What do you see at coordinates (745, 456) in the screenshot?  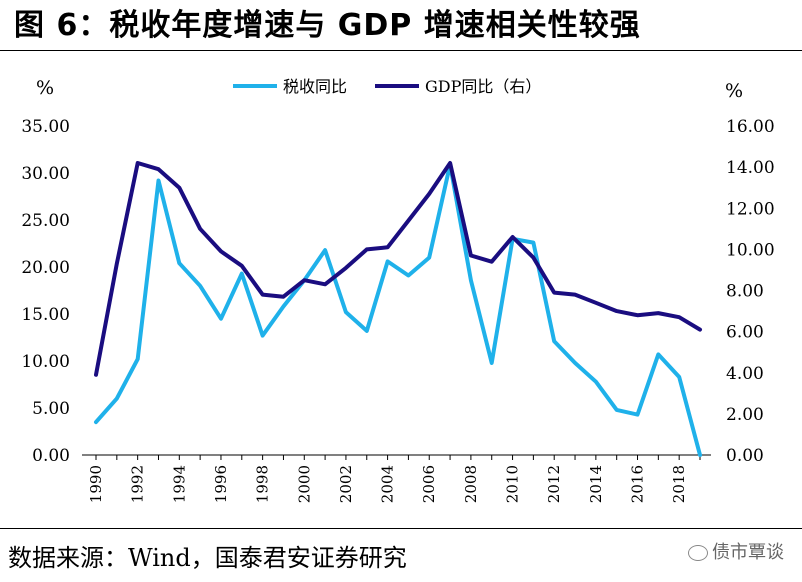 I see `y-right-tick-label: 0.00` at bounding box center [745, 456].